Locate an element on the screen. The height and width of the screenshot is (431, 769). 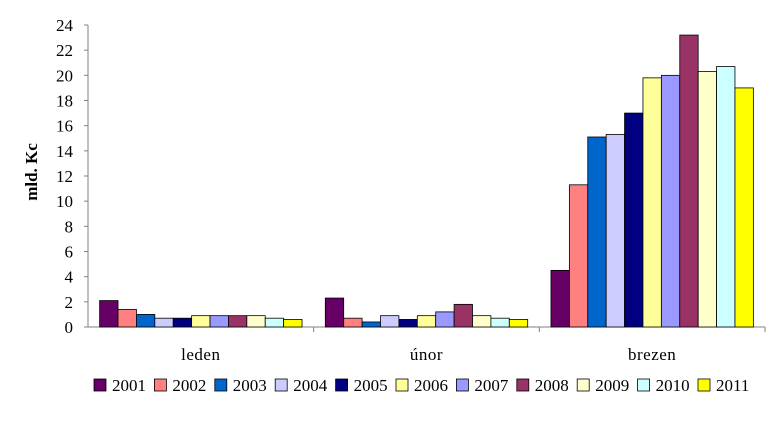
bar-2008-leden is located at coordinates (238, 321).